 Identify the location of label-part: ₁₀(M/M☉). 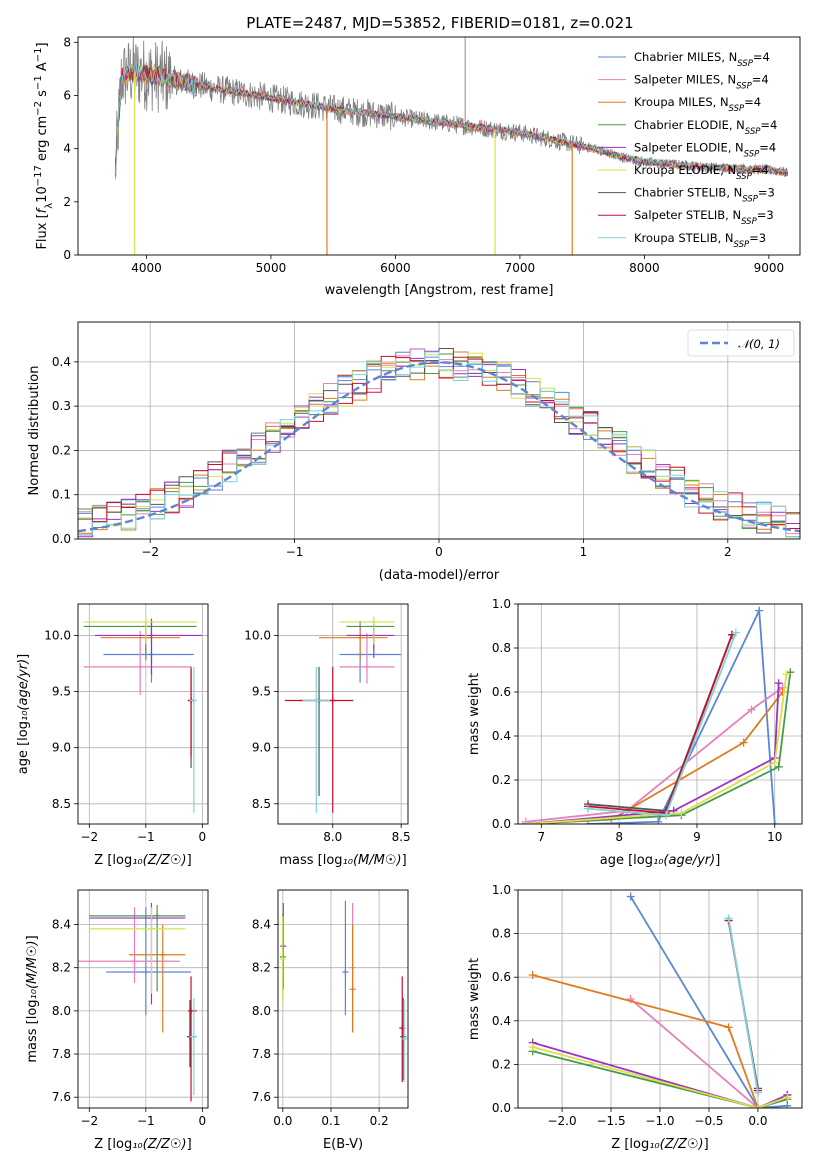
(372, 860).